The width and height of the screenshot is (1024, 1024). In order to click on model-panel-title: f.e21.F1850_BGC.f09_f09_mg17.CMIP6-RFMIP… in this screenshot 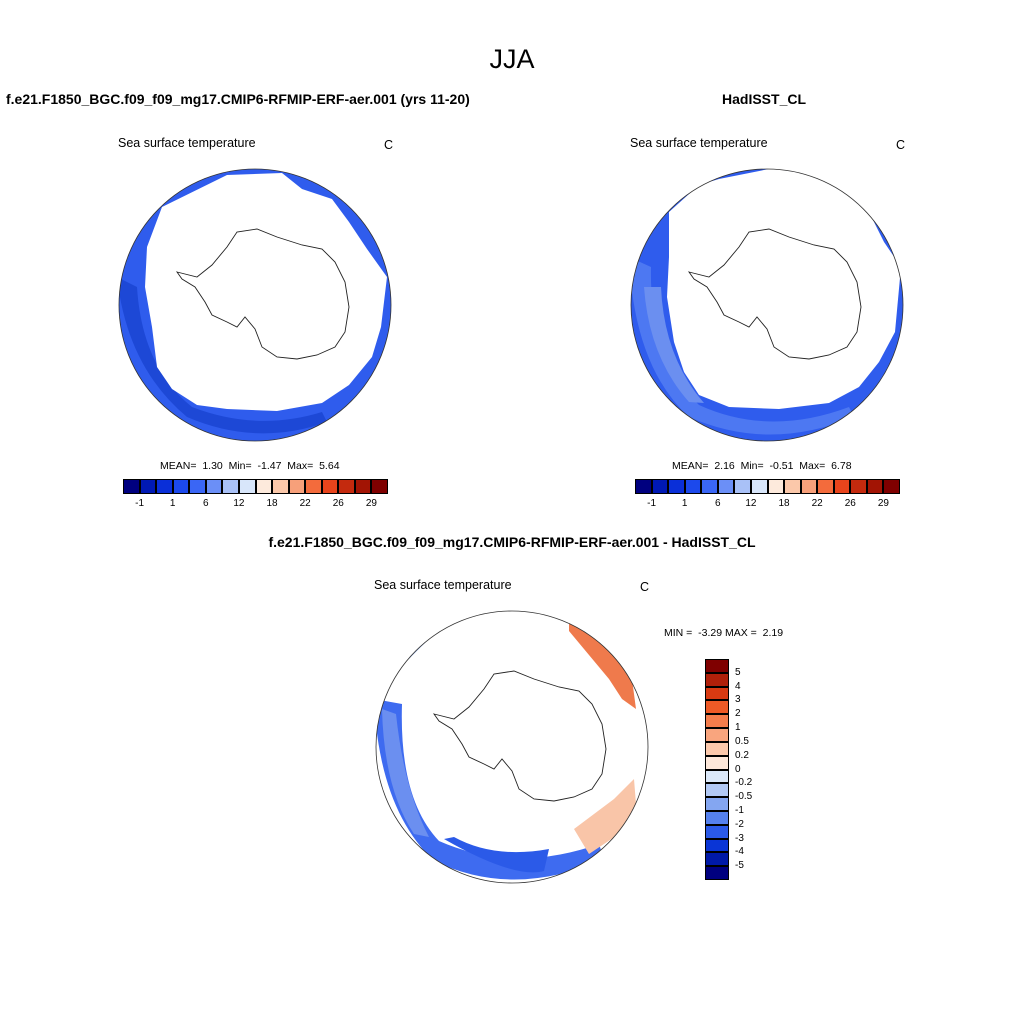, I will do `click(238, 99)`.